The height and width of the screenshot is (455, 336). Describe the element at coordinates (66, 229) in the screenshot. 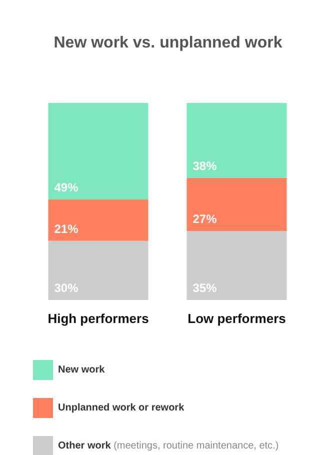

I see `data-label: 21%` at that location.